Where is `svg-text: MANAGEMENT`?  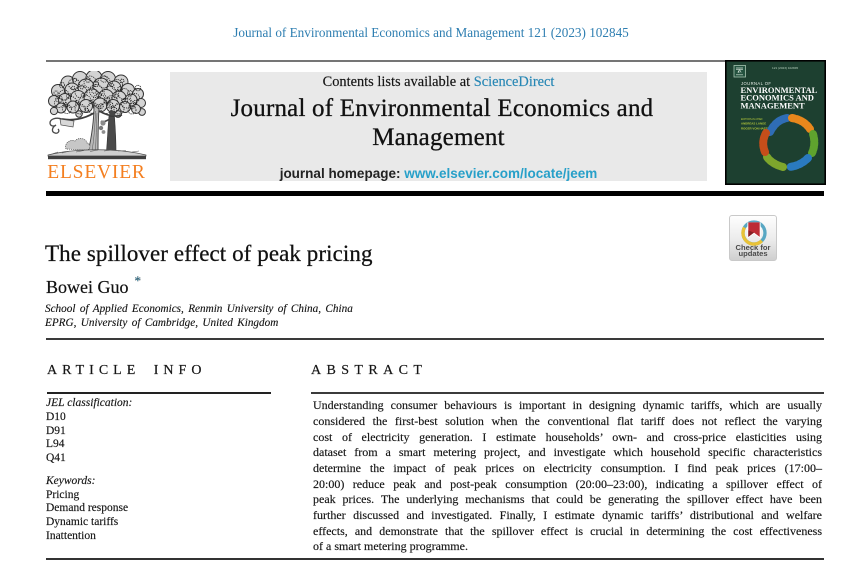
svg-text: MANAGEMENT is located at coordinates (773, 106).